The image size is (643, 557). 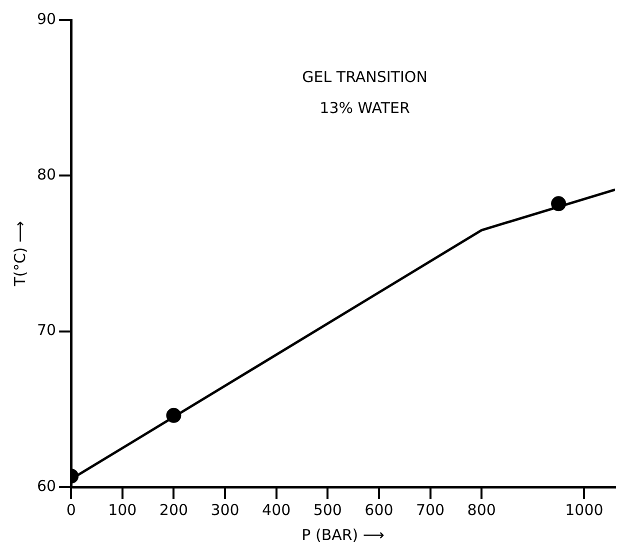 I want to click on annotation: GEL TRANSITION, so click(x=365, y=77).